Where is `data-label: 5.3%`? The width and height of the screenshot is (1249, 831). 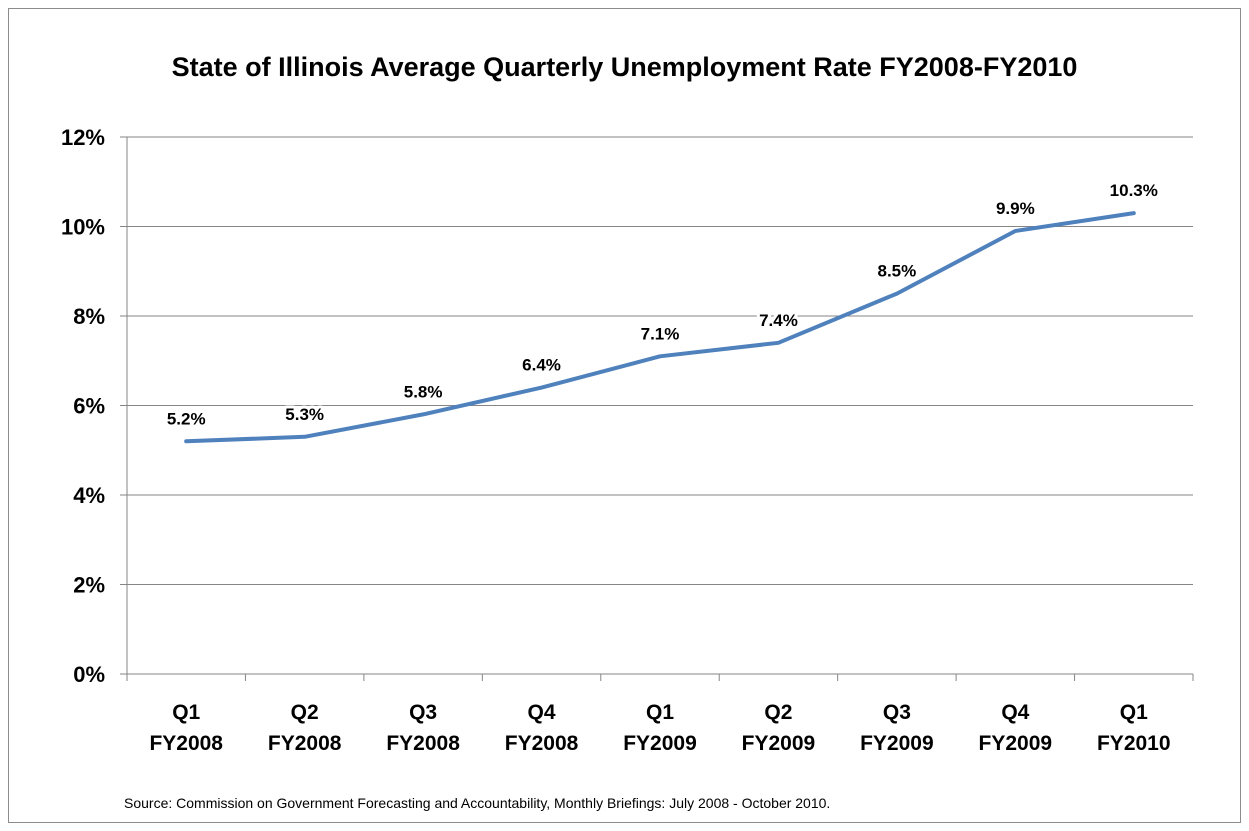 data-label: 5.3% is located at coordinates (304, 414).